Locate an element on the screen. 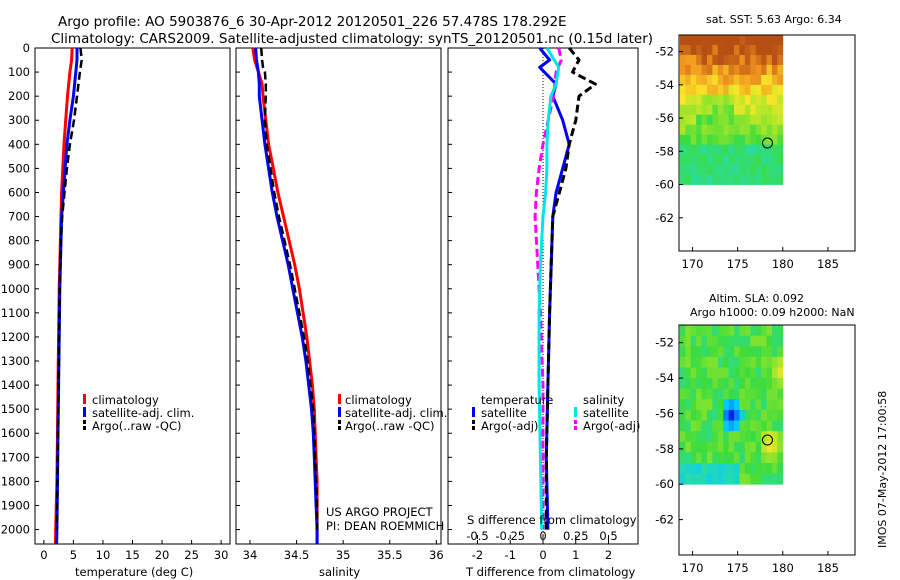  legend-swatch-t-argo-dash is located at coordinates (473, 428).